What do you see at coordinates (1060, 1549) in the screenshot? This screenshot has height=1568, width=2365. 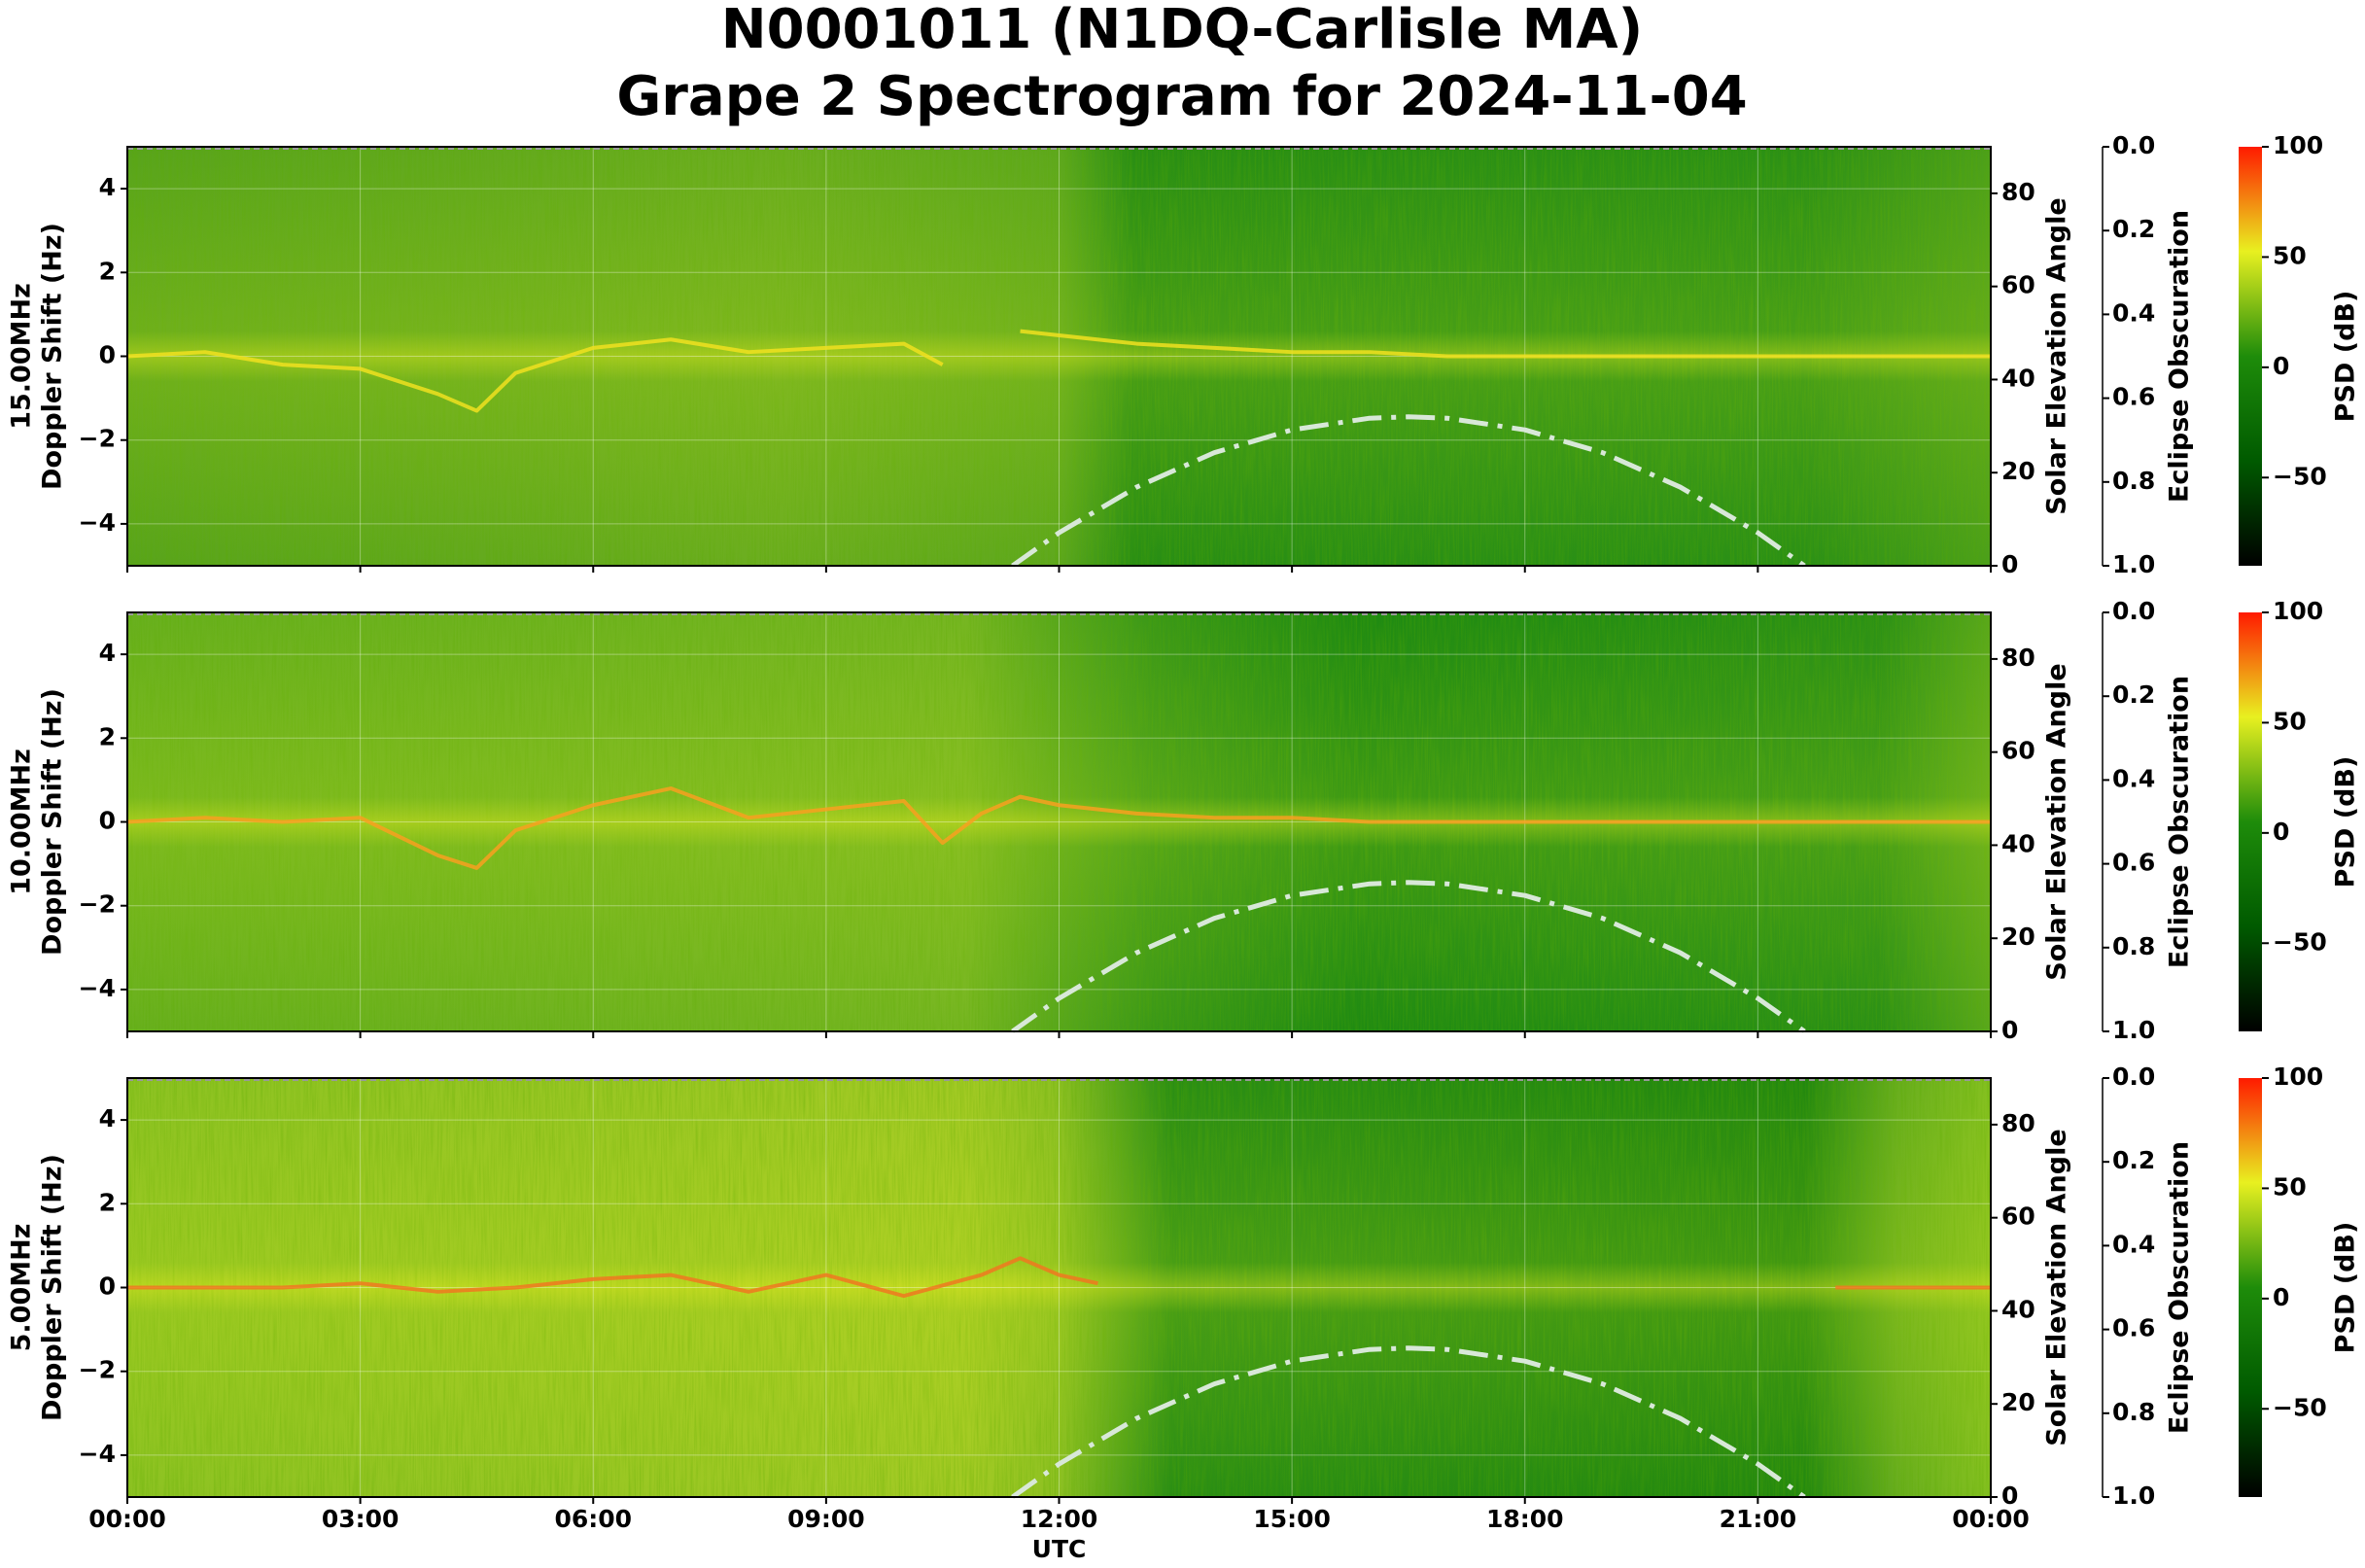 I see `x-axis-label: UTC` at bounding box center [1060, 1549].